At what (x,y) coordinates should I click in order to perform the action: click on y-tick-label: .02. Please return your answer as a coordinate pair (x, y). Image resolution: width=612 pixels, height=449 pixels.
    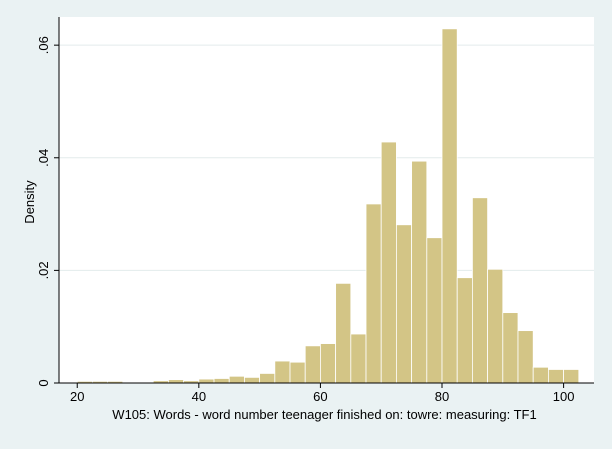
    Looking at the image, I should click on (43, 270).